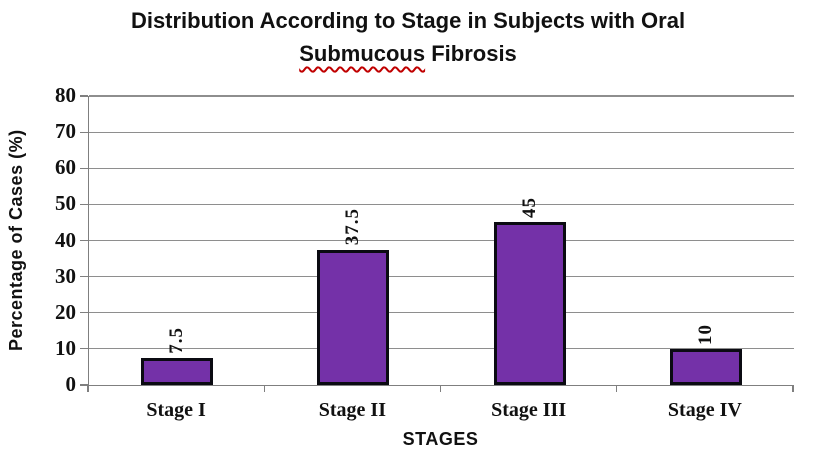 This screenshot has width=816, height=464. I want to click on chart-title-line2-rest: Fibrosis, so click(471, 53).